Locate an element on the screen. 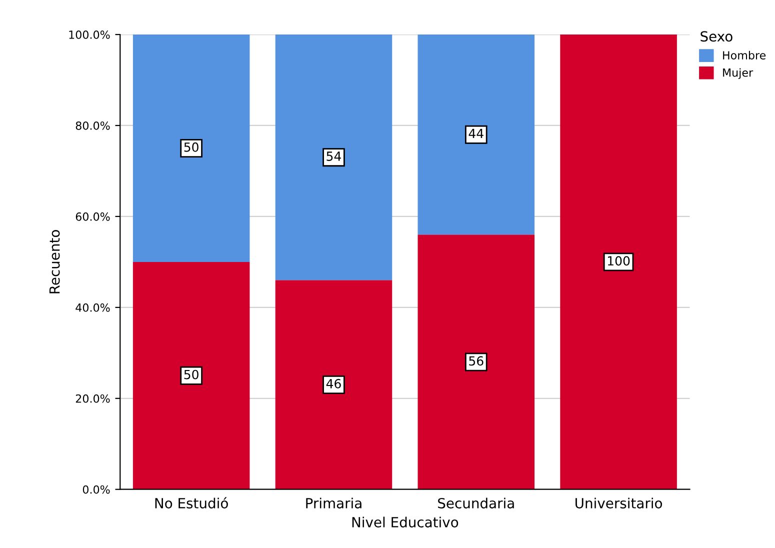 This screenshot has height=548, width=775. y-tick-label: 100.0% is located at coordinates (89, 34).